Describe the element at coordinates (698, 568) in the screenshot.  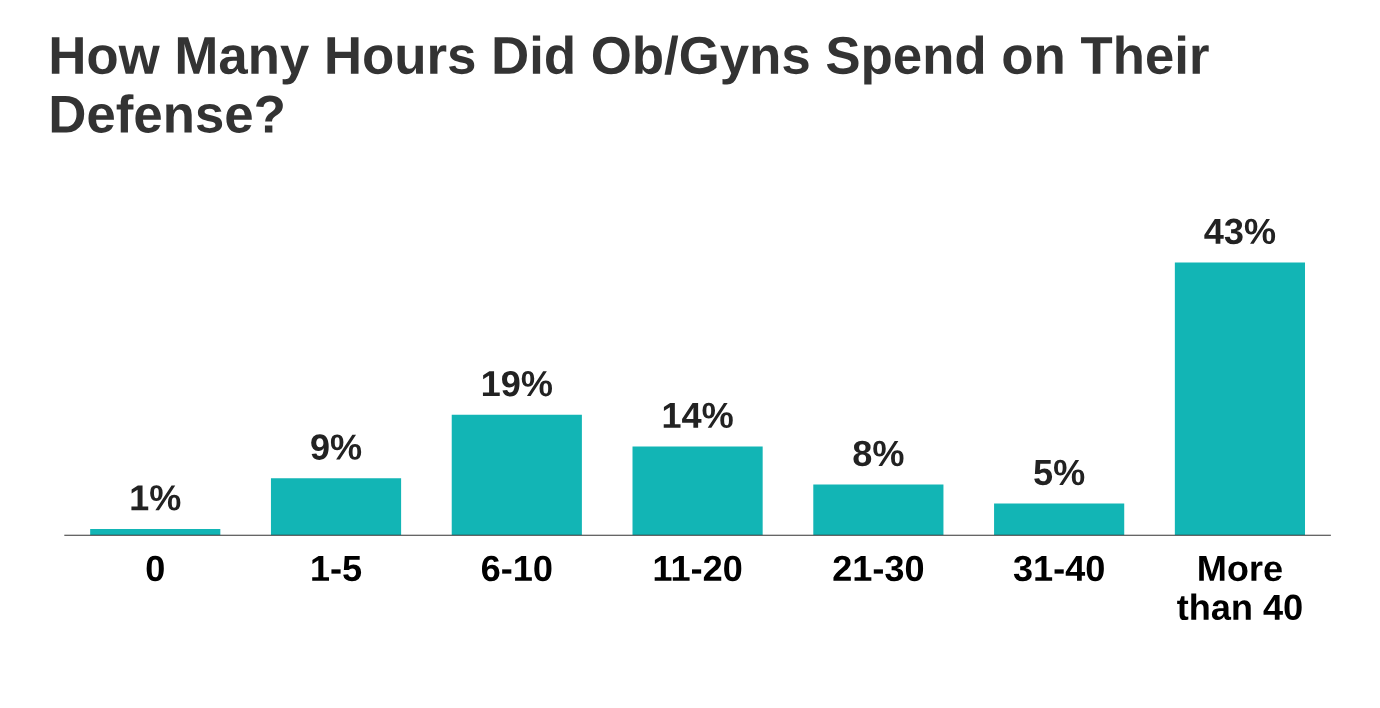
I see `x-tick-label: 11-20` at that location.